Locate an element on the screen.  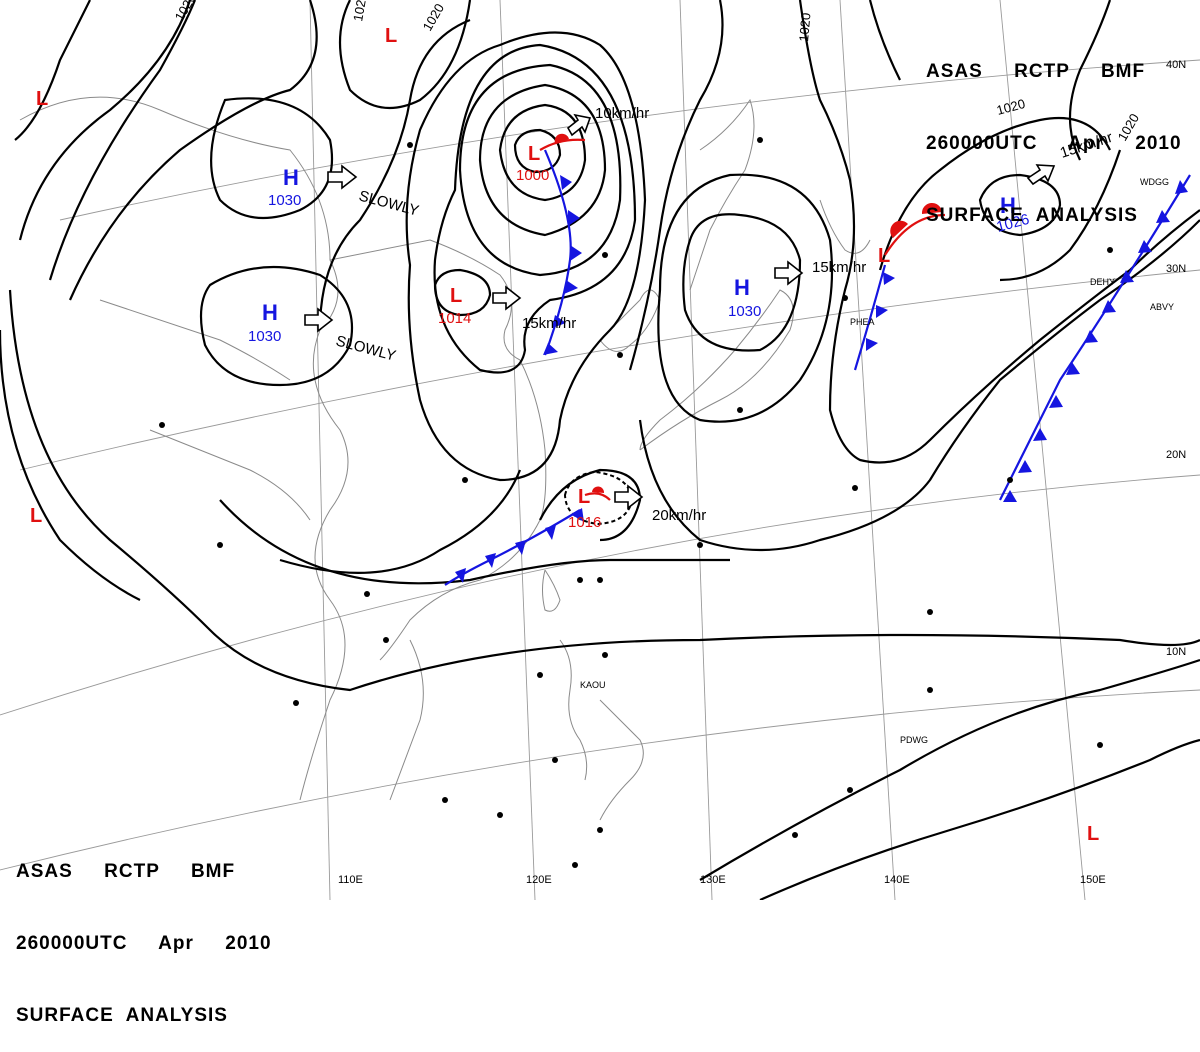
longitude-label: 130E is located at coordinates (713, 880).